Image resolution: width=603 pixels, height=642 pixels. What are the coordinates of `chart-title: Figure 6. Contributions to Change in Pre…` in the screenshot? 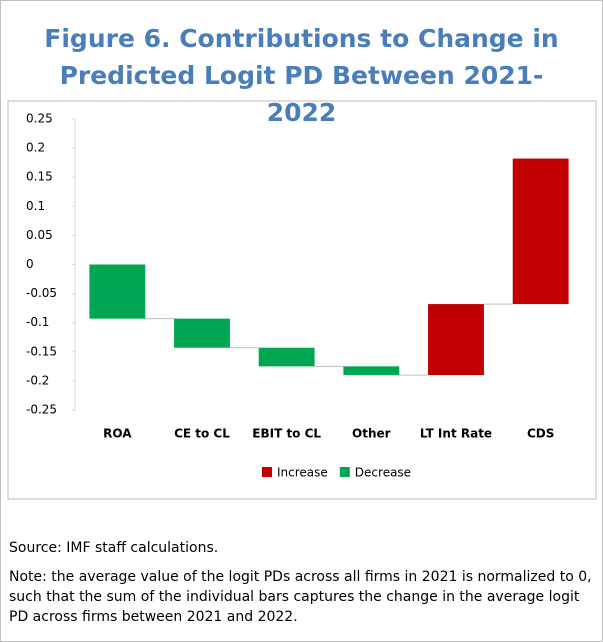 It's located at (301, 75).